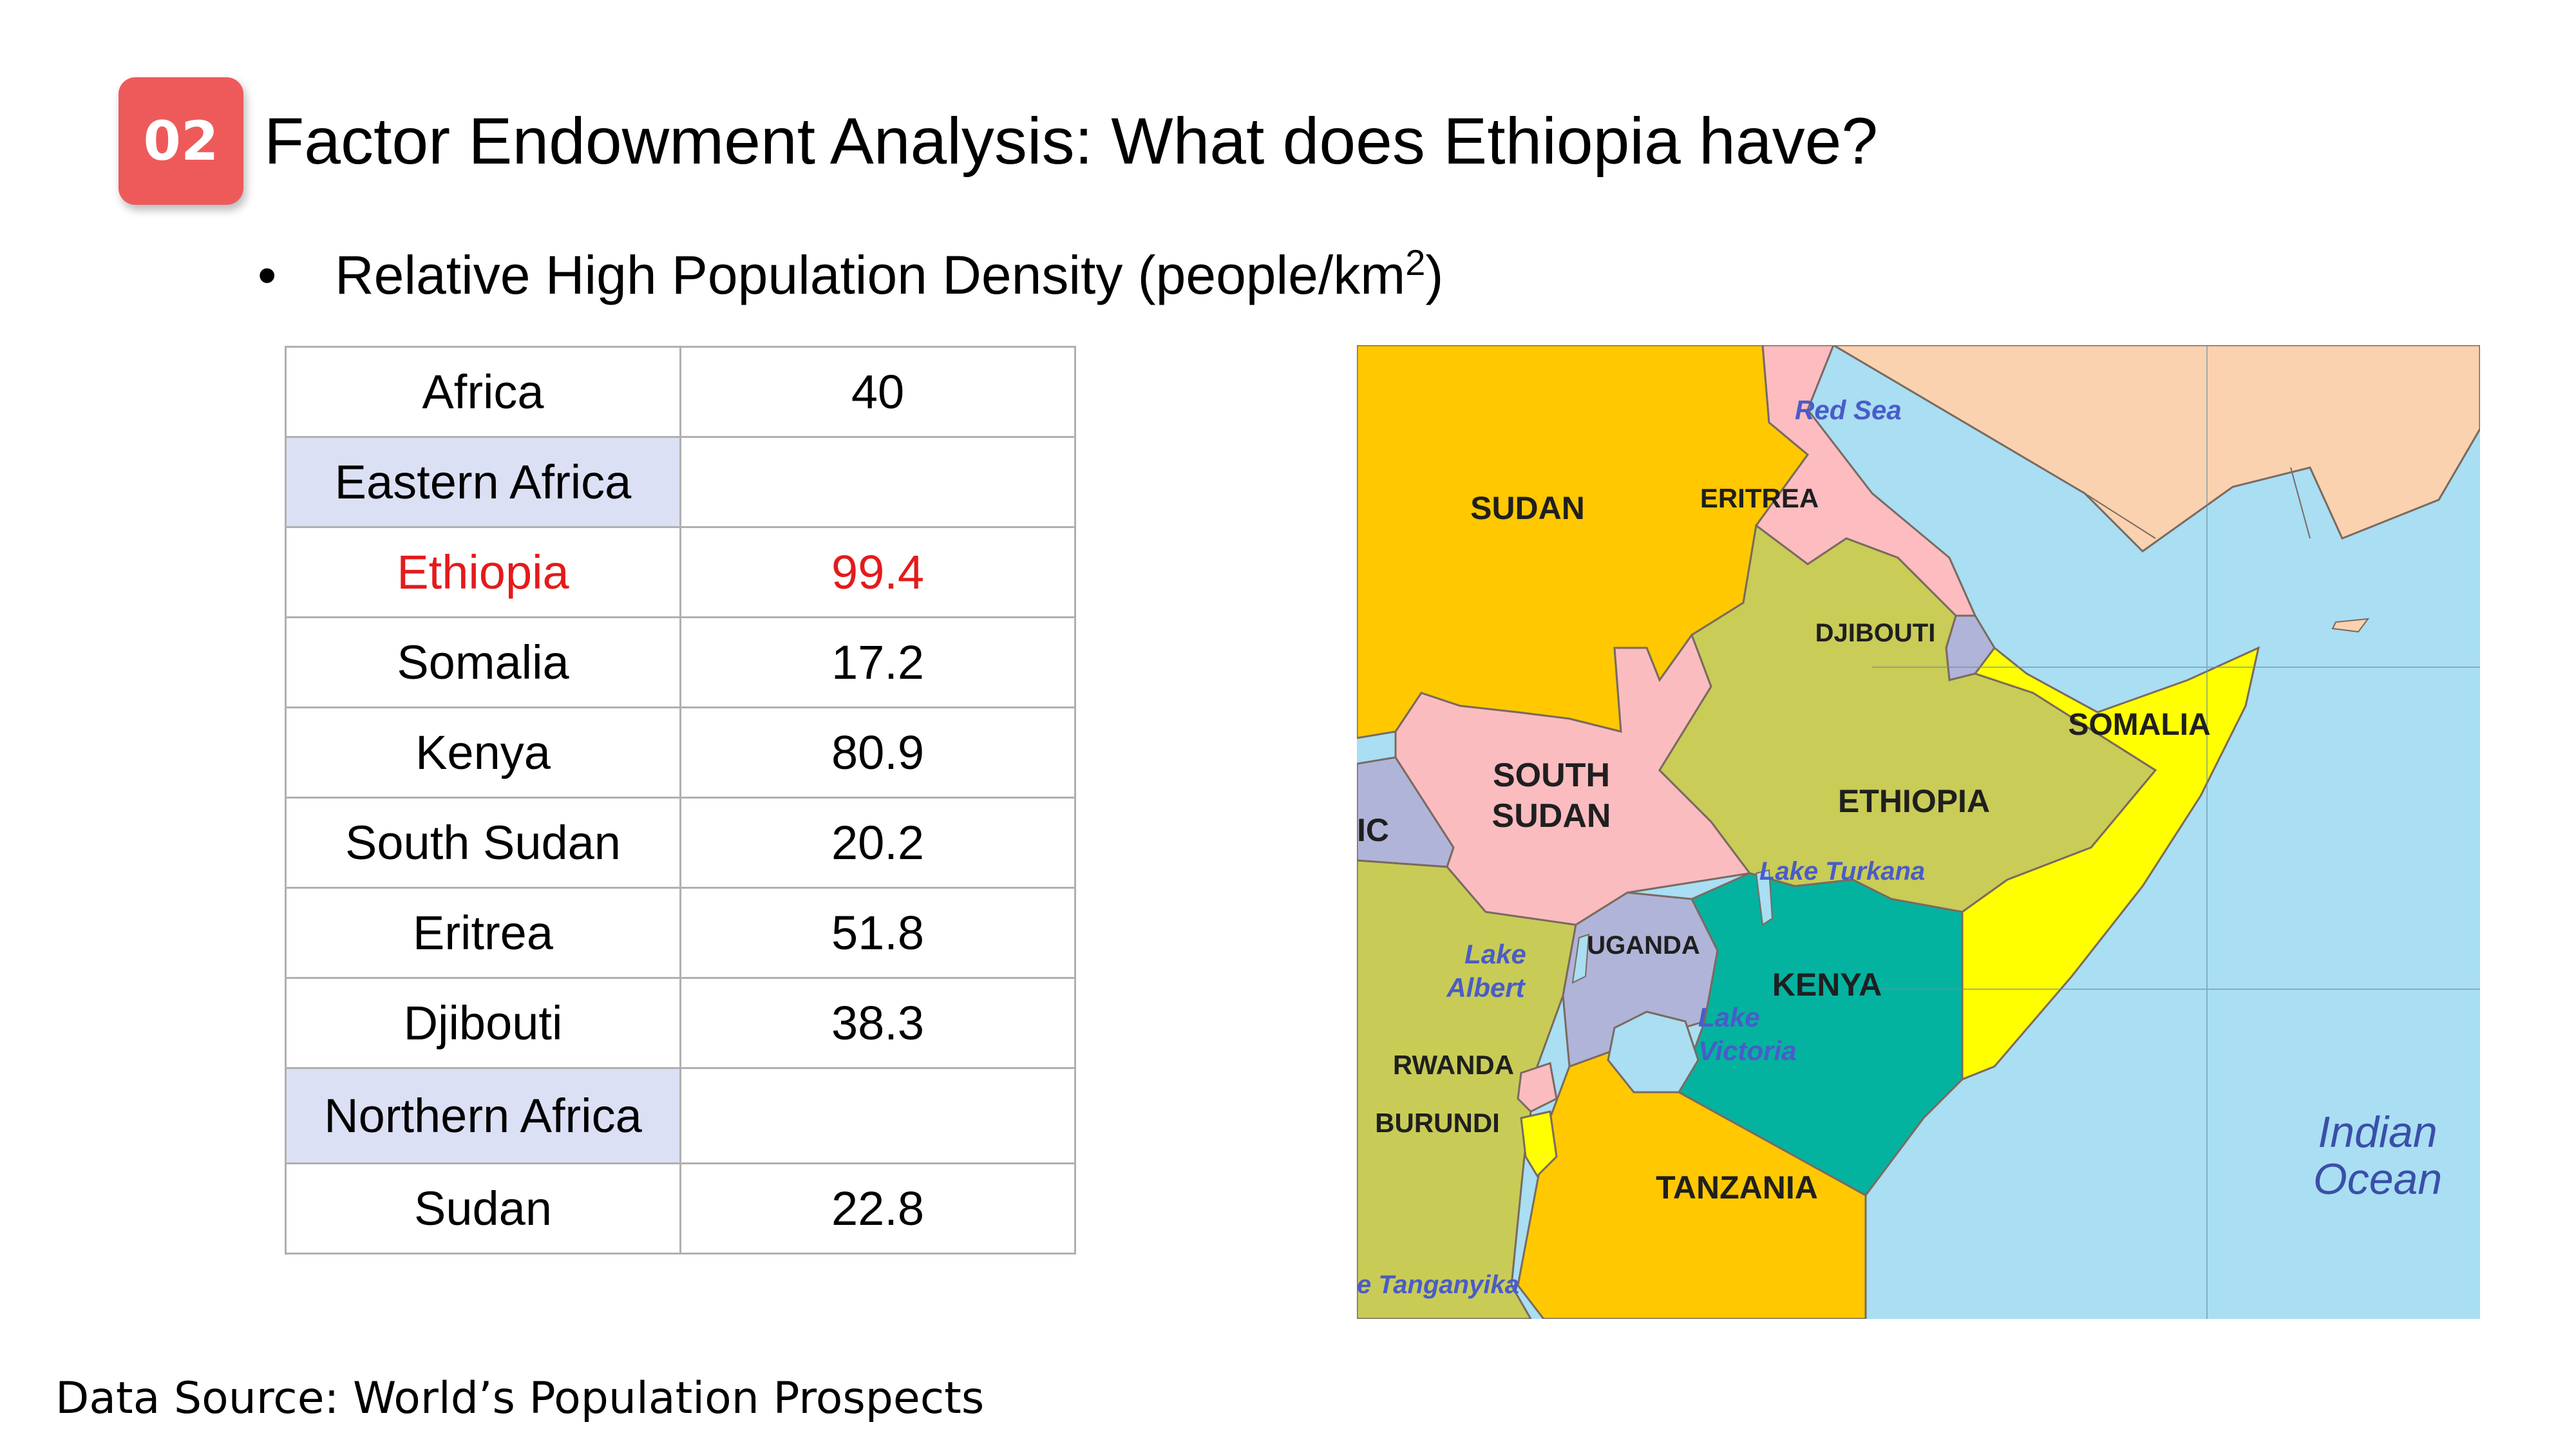  I want to click on burundi-land, so click(1539, 1144).